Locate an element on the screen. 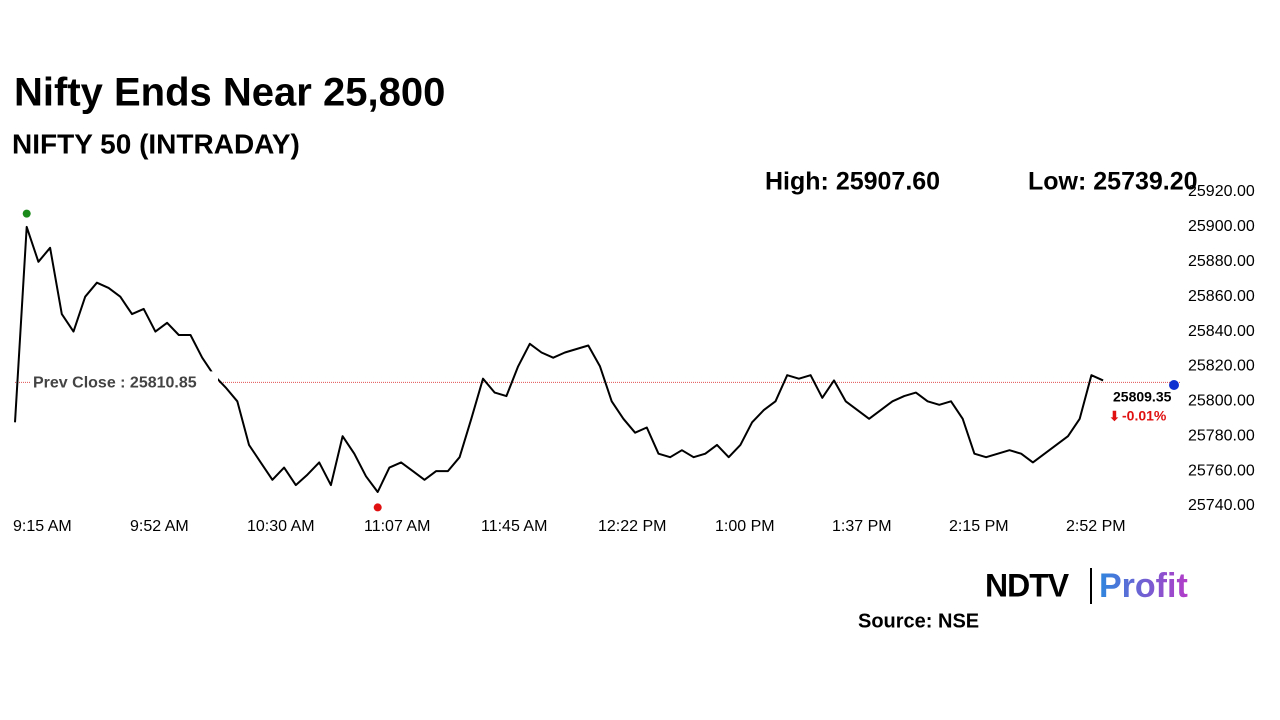 Image resolution: width=1280 pixels, height=720 pixels. y-tick-label: 25760.00 is located at coordinates (1221, 470).